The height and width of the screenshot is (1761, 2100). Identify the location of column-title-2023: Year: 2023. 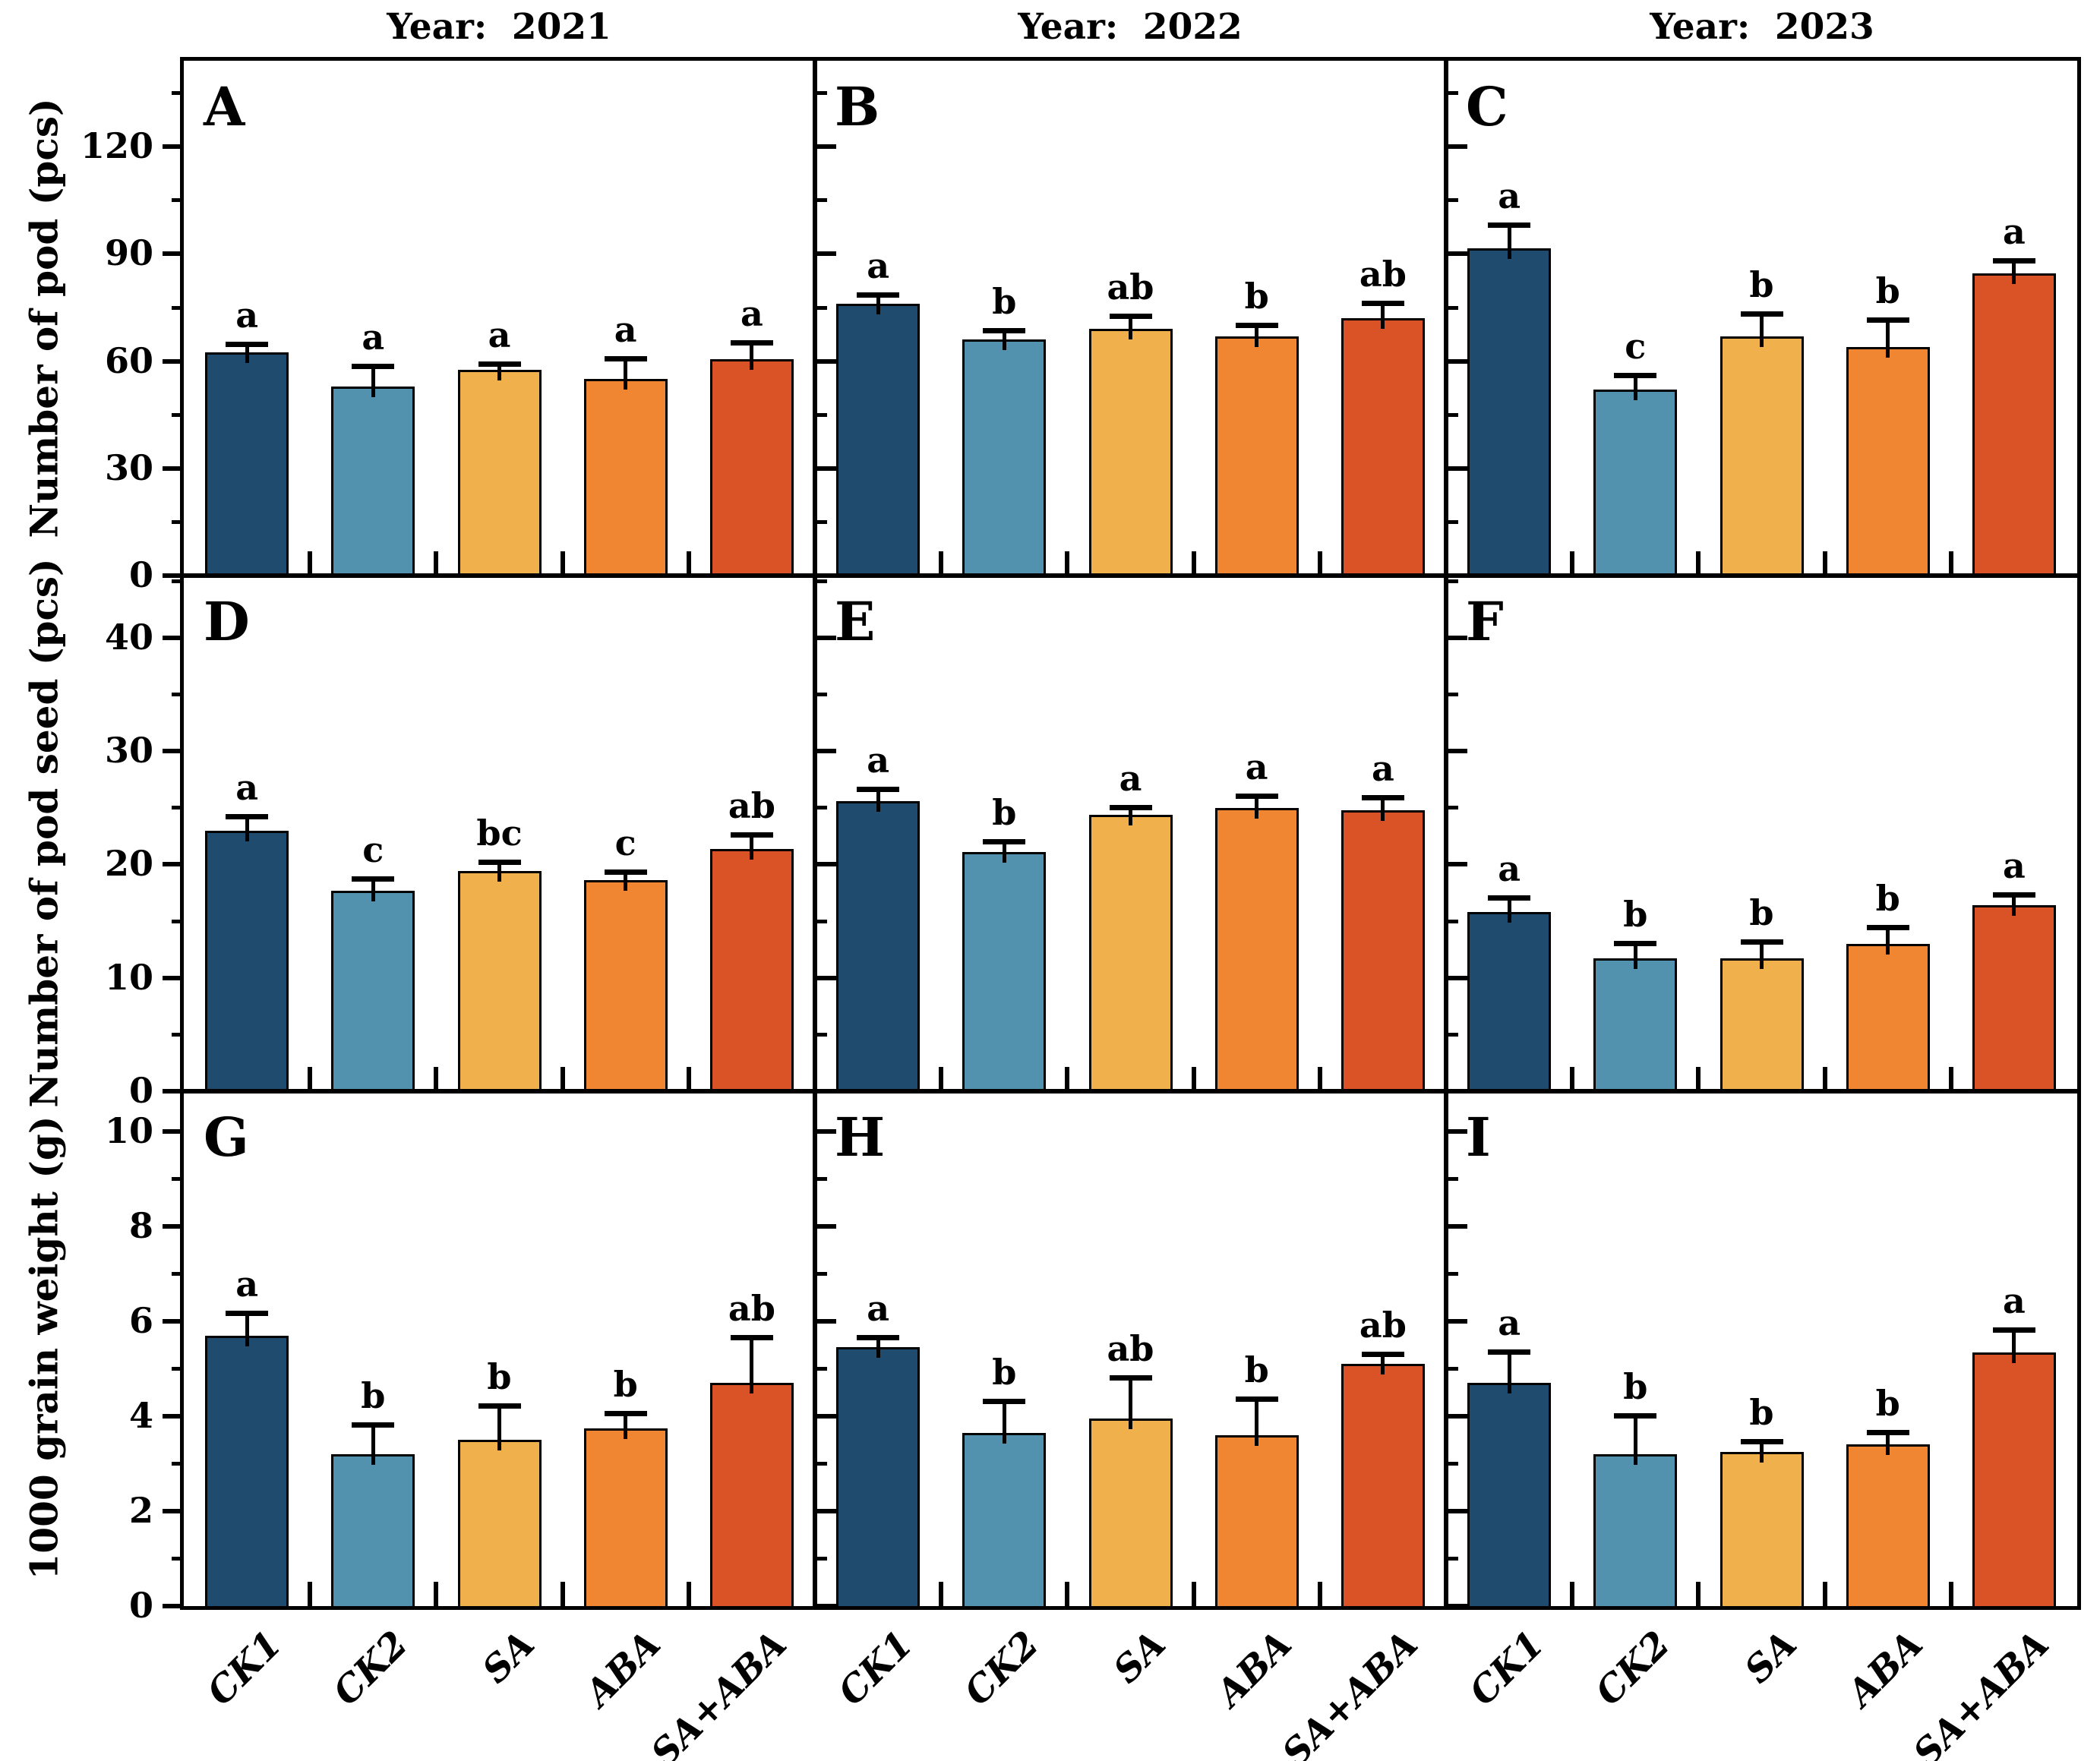
(1762, 27).